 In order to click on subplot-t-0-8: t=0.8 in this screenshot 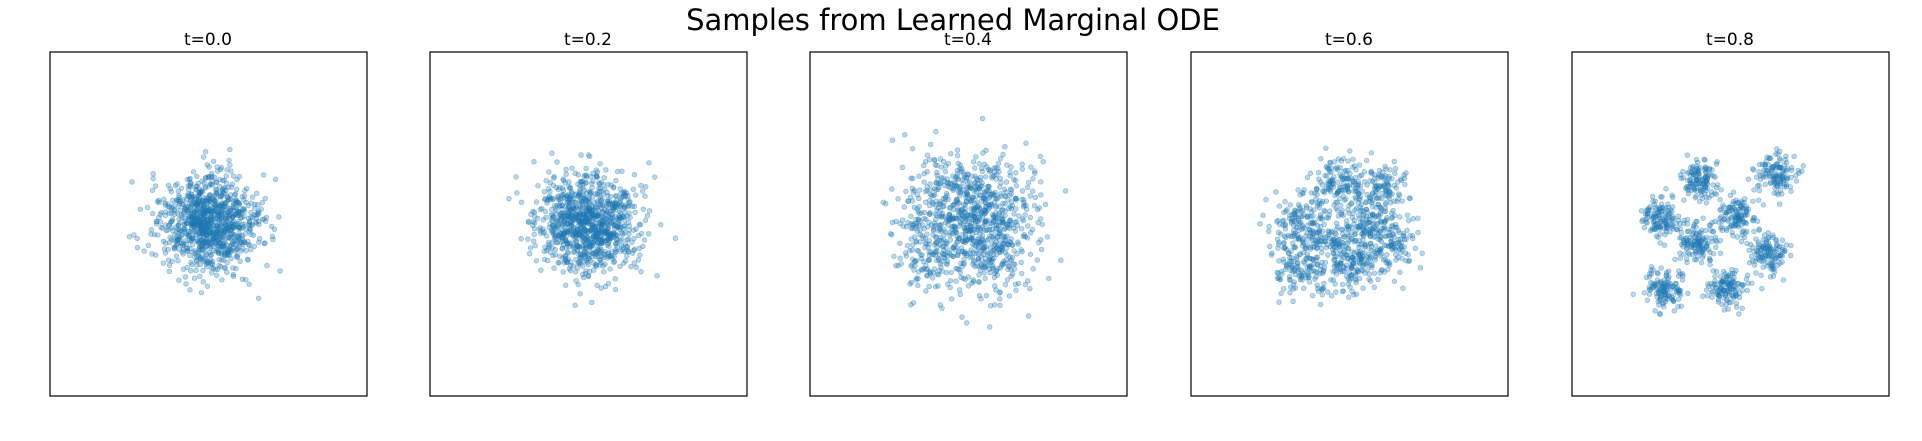, I will do `click(1730, 213)`.